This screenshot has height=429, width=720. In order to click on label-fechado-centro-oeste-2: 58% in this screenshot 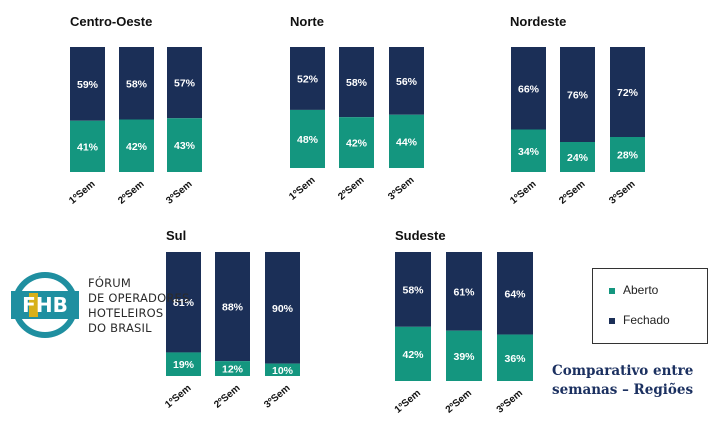, I will do `click(137, 84)`.